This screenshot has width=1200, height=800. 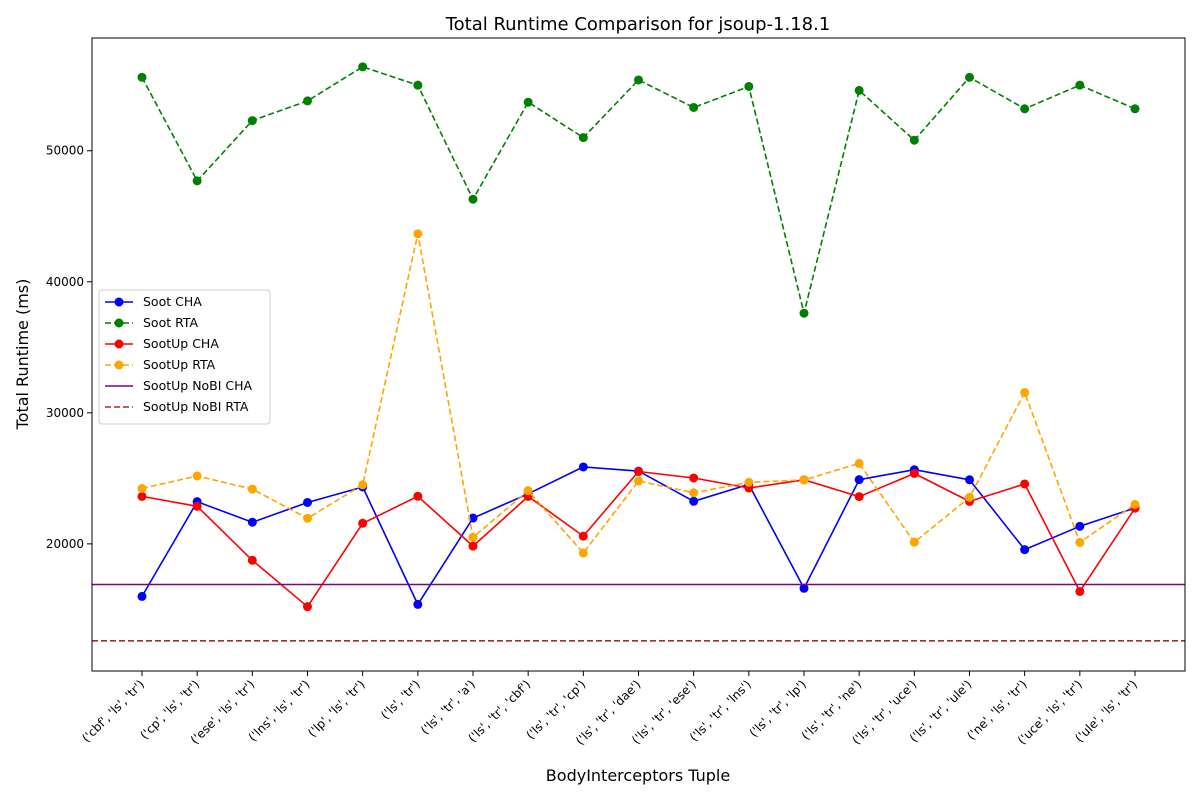 What do you see at coordinates (196, 406) in the screenshot?
I see `legend-label-sootup-nobi-rta: SootUp NoBI RTA` at bounding box center [196, 406].